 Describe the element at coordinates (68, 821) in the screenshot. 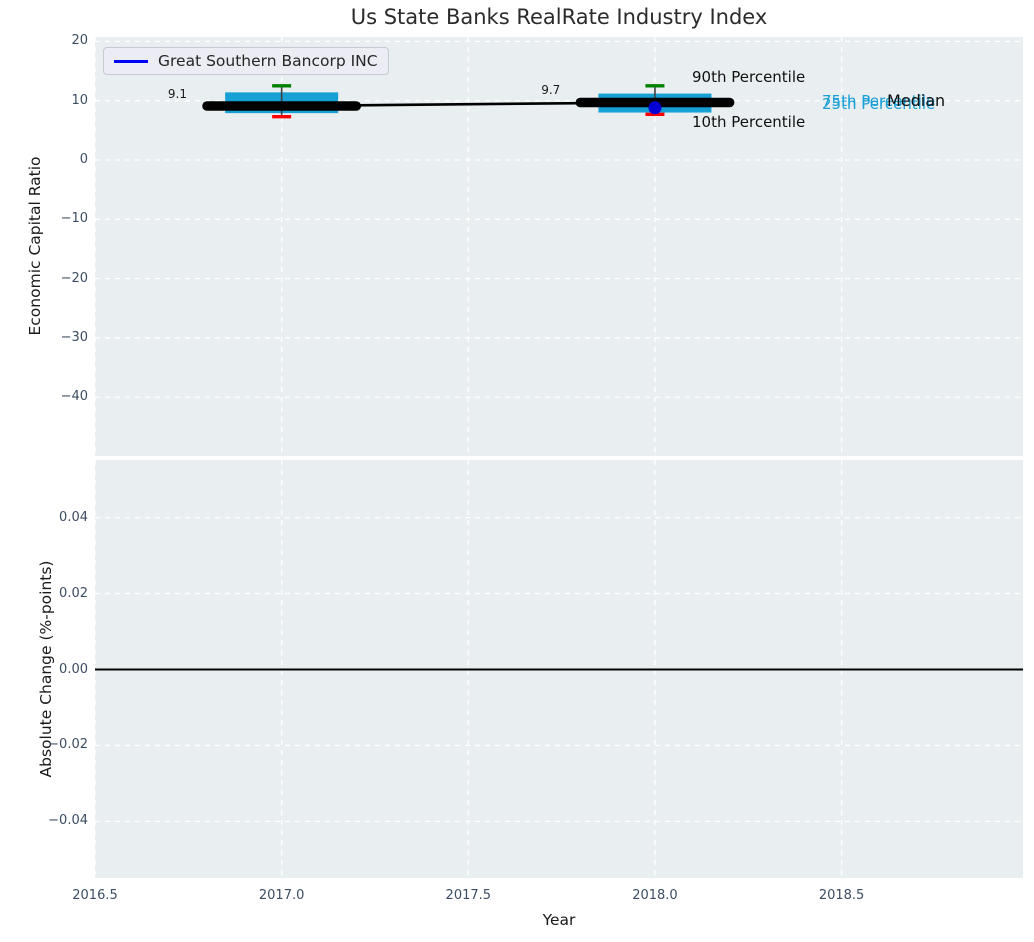

I see `y-tick-label: −0.04` at that location.